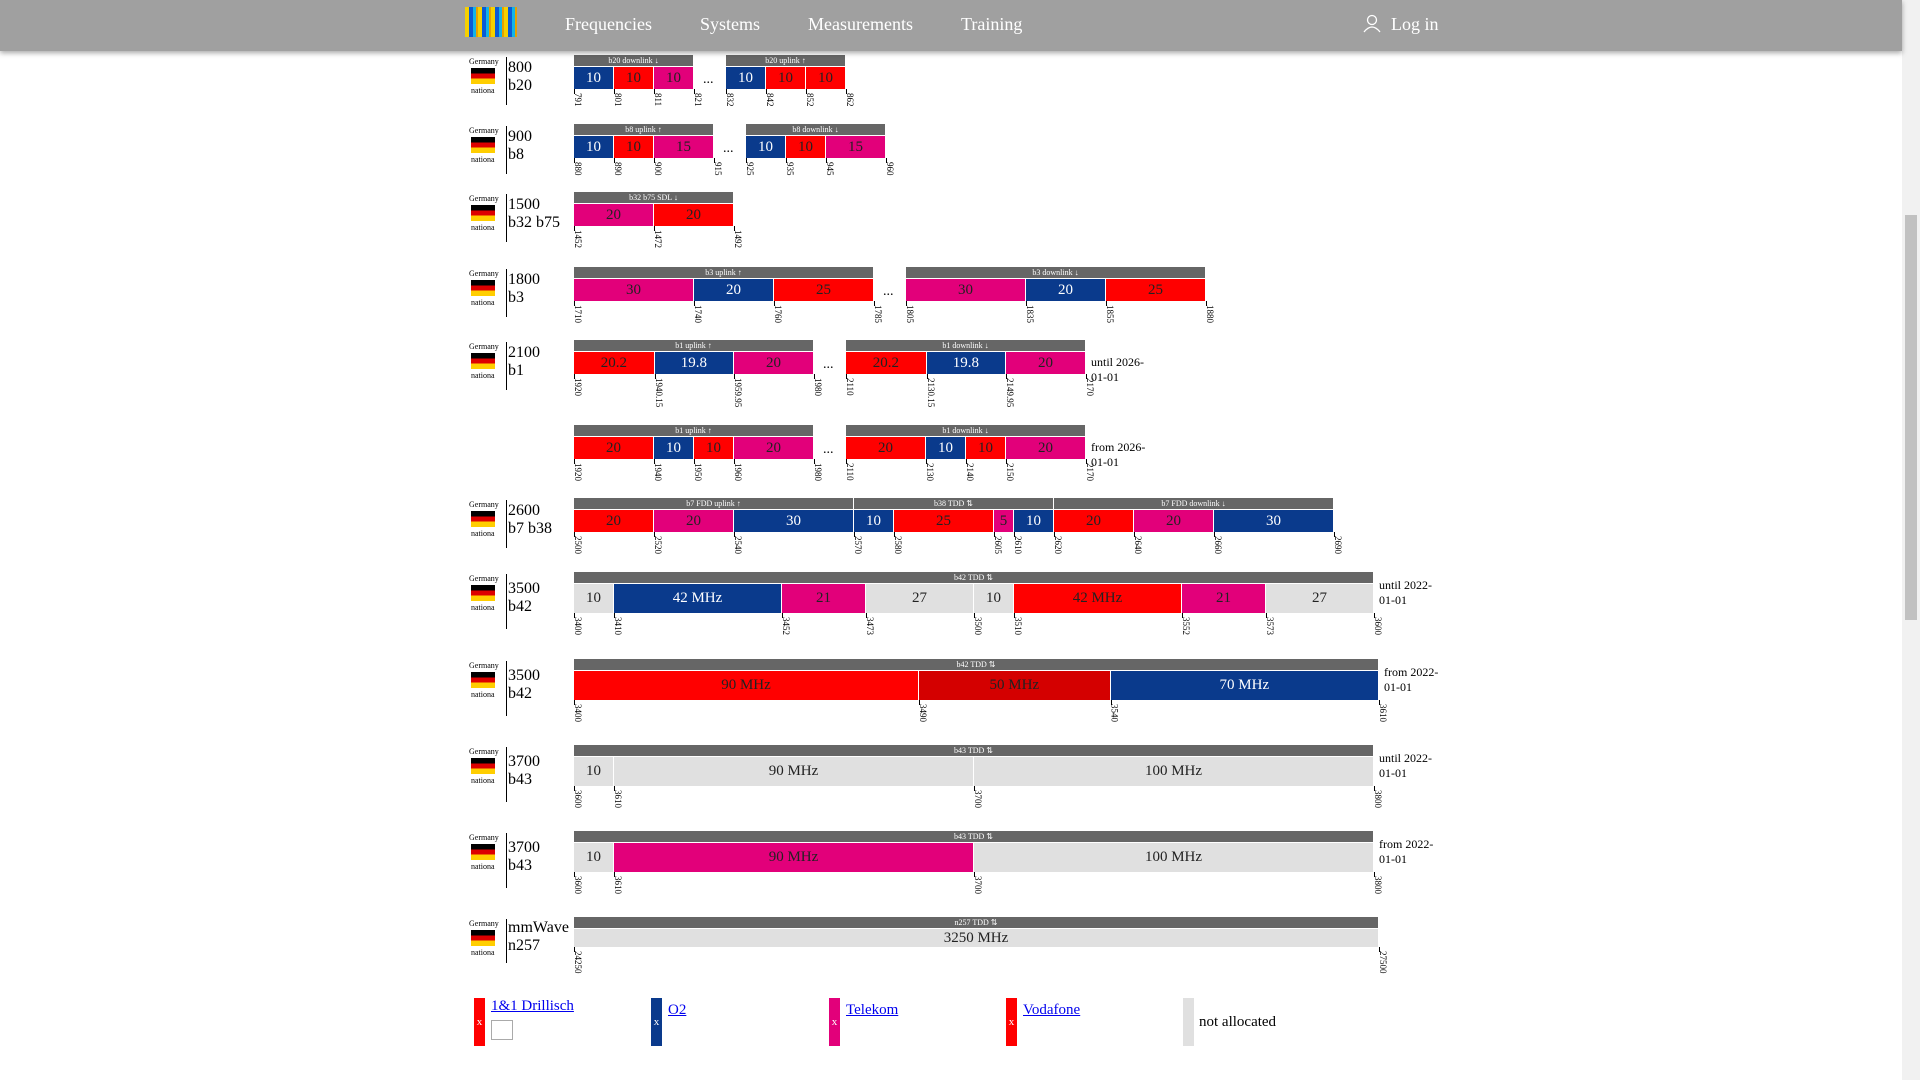  Describe the element at coordinates (608, 24) in the screenshot. I see `nav-link: Frequencies` at that location.